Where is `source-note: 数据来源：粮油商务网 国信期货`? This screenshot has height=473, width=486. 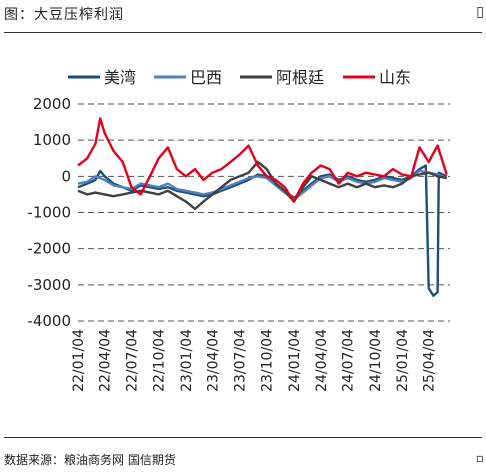 source-note: 数据来源：粮油商务网 国信期货 is located at coordinates (90, 460).